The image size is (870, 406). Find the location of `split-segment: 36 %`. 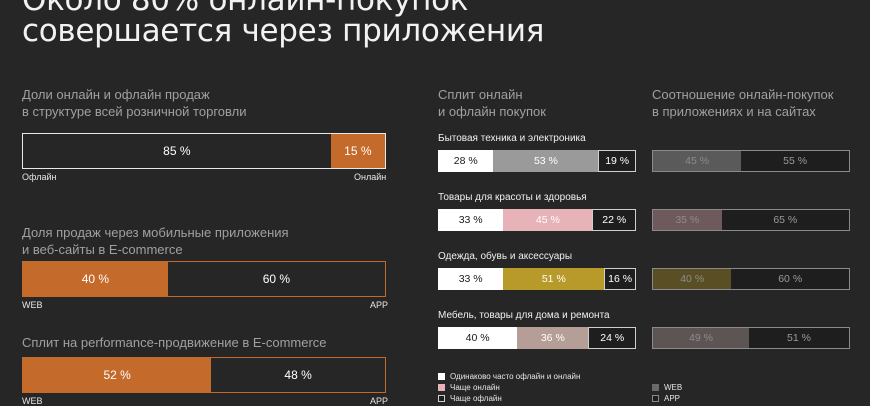

split-segment: 36 % is located at coordinates (553, 338).